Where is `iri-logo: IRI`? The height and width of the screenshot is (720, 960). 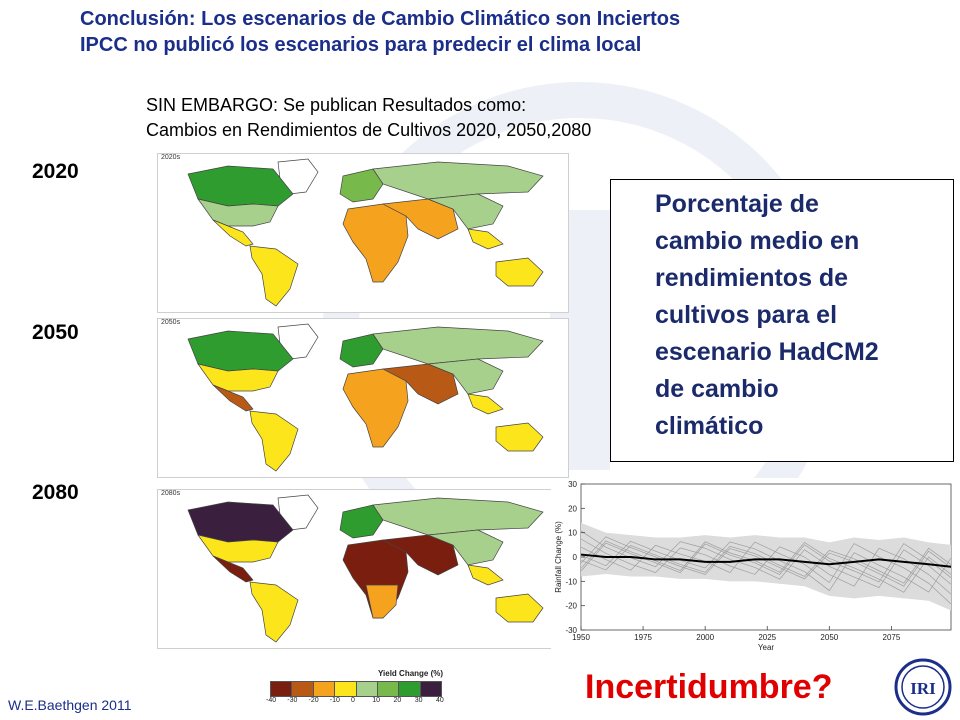
iri-logo: IRI is located at coordinates (923, 687).